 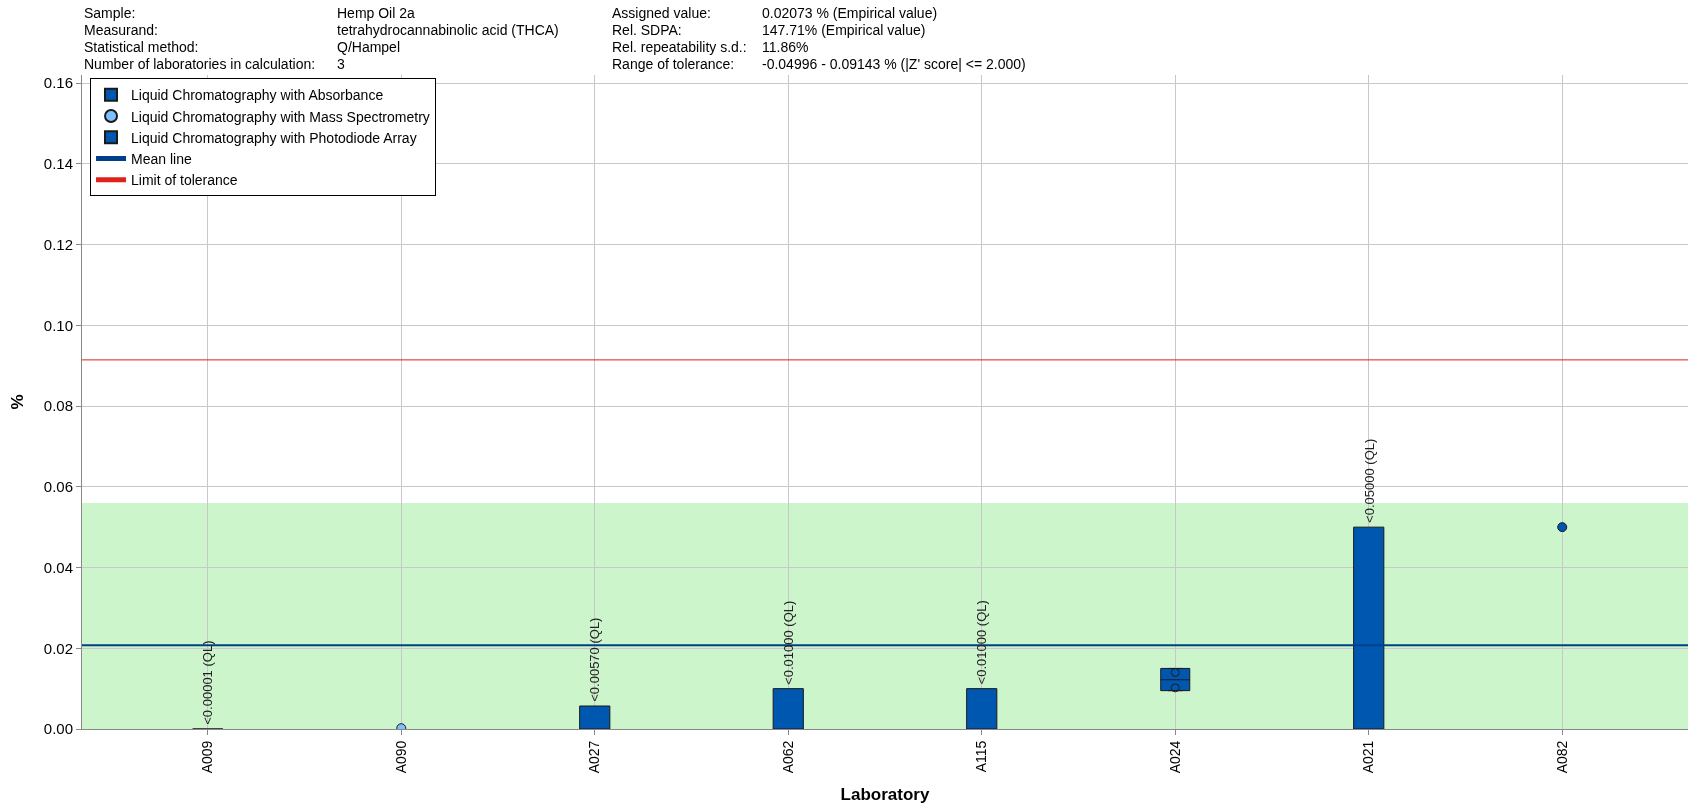 I want to click on text: Statistical method:, so click(x=141, y=47).